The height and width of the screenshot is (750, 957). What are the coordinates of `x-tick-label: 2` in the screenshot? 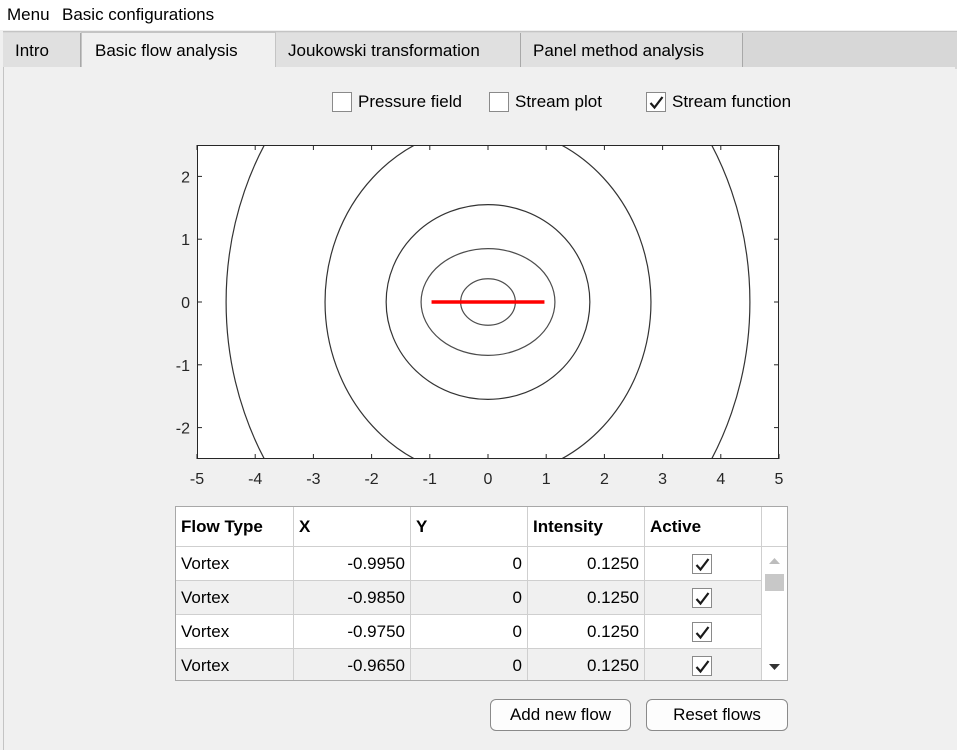 It's located at (604, 479).